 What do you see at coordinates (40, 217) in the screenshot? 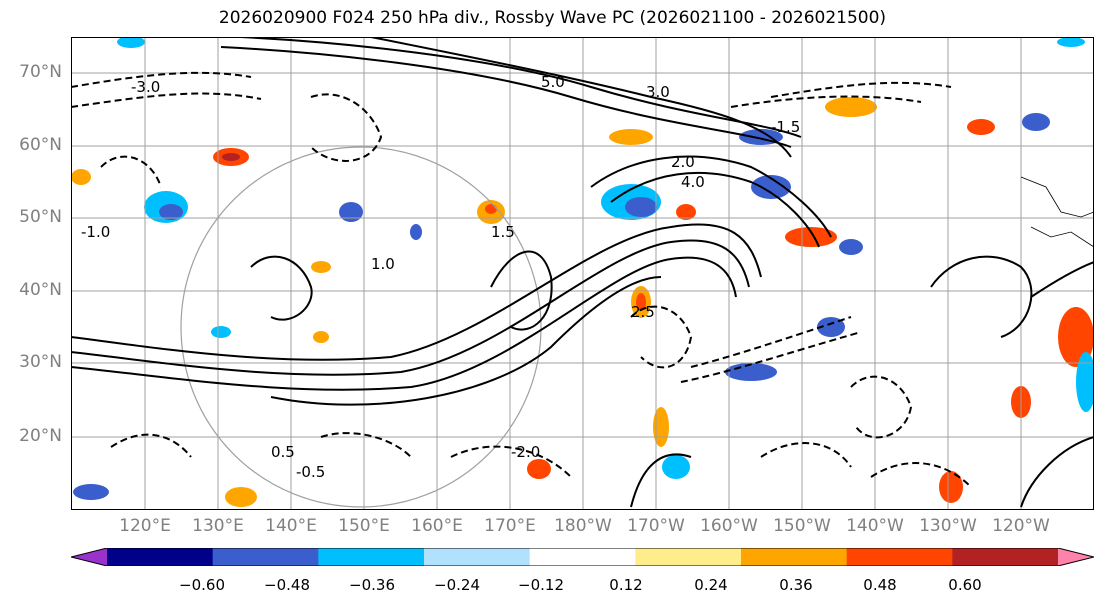
I see `lat-label: 50°N` at bounding box center [40, 217].